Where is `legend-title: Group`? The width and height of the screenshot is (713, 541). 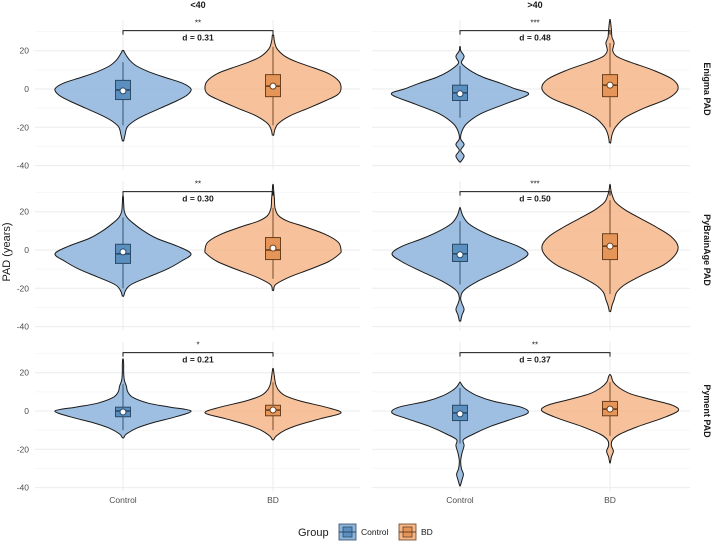
legend-title: Group is located at coordinates (313, 533).